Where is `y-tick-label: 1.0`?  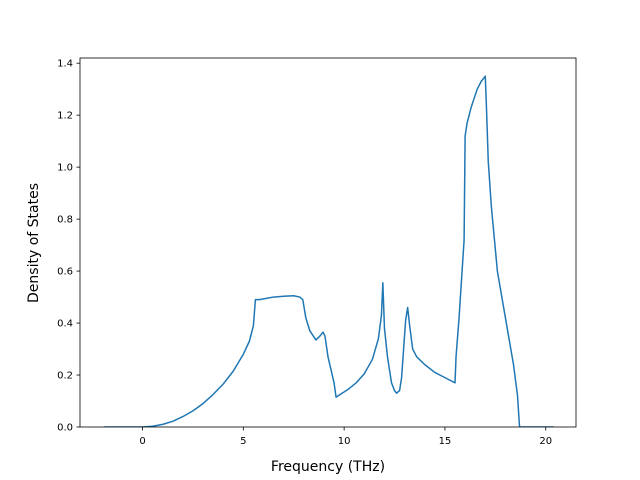 y-tick-label: 1.0 is located at coordinates (65, 168).